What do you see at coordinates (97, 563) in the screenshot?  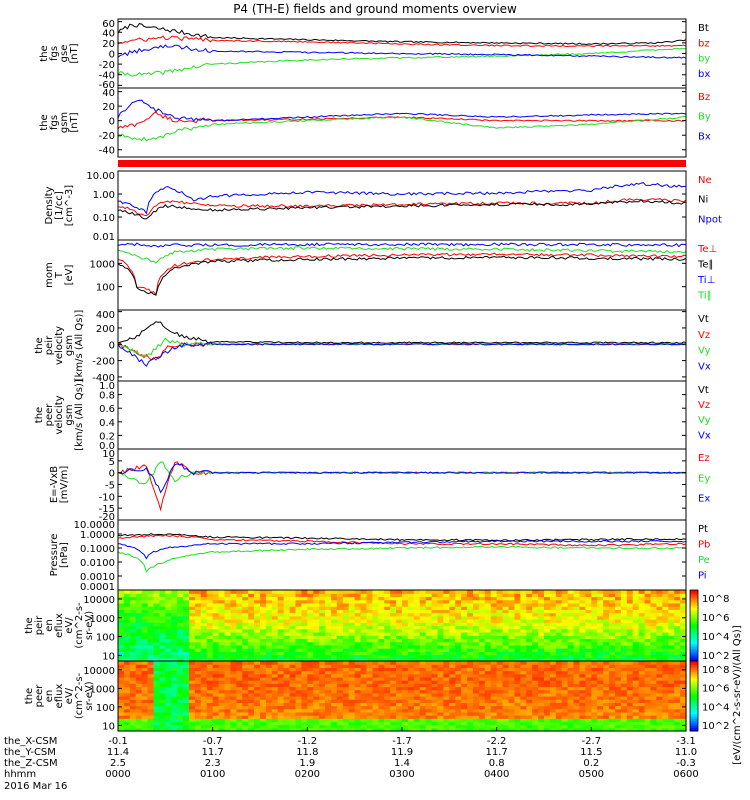 I see `y-tick-label: 0.0100` at bounding box center [97, 563].